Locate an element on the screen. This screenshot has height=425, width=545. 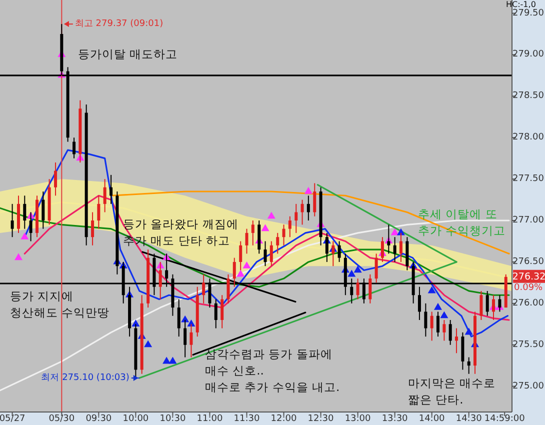
y-tick-label: 277.00 is located at coordinates (528, 221).